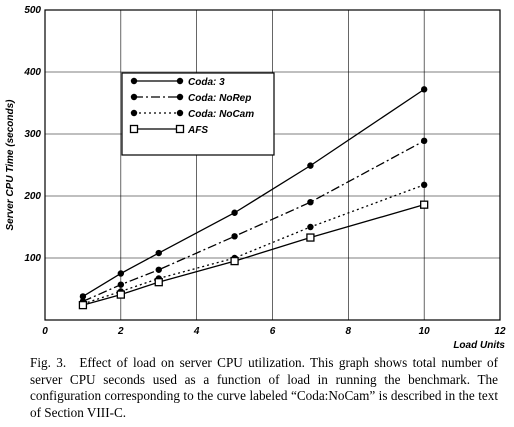 This screenshot has height=427, width=514. What do you see at coordinates (32, 258) in the screenshot?
I see `y-tick-label: 100` at bounding box center [32, 258].